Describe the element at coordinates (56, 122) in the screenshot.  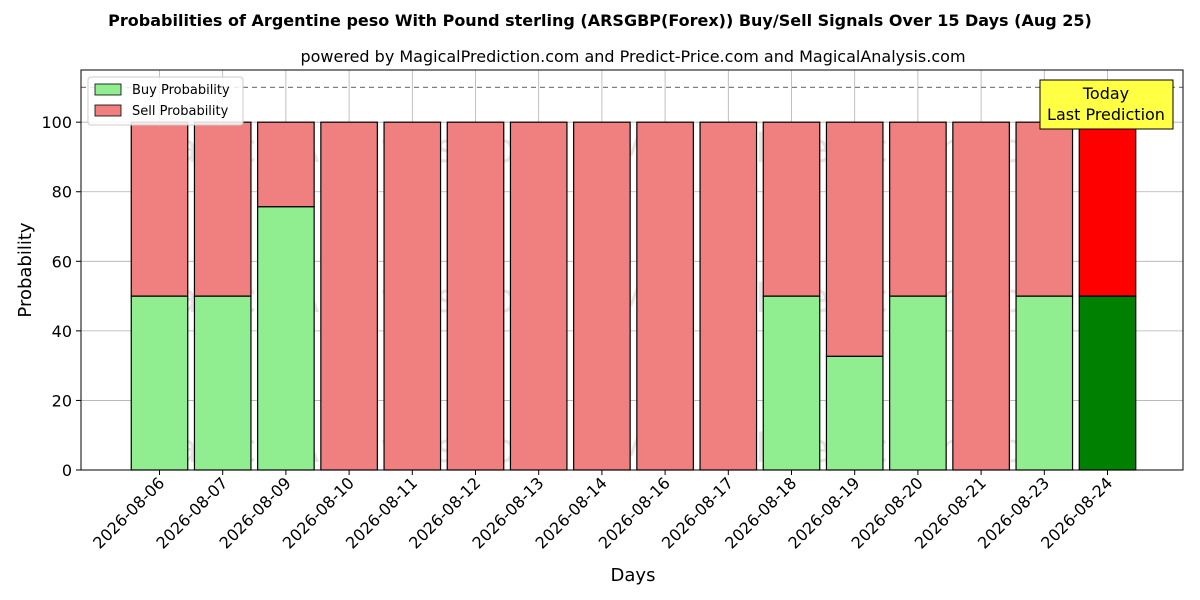
I see `y-tick-label: 100` at that location.